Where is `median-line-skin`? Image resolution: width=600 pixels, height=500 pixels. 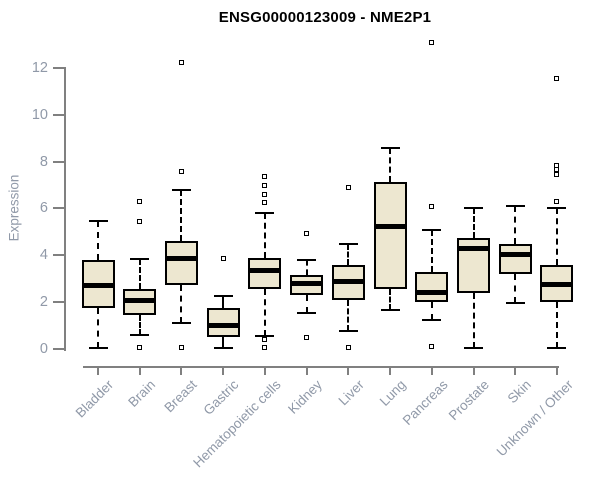 median-line-skin is located at coordinates (515, 254).